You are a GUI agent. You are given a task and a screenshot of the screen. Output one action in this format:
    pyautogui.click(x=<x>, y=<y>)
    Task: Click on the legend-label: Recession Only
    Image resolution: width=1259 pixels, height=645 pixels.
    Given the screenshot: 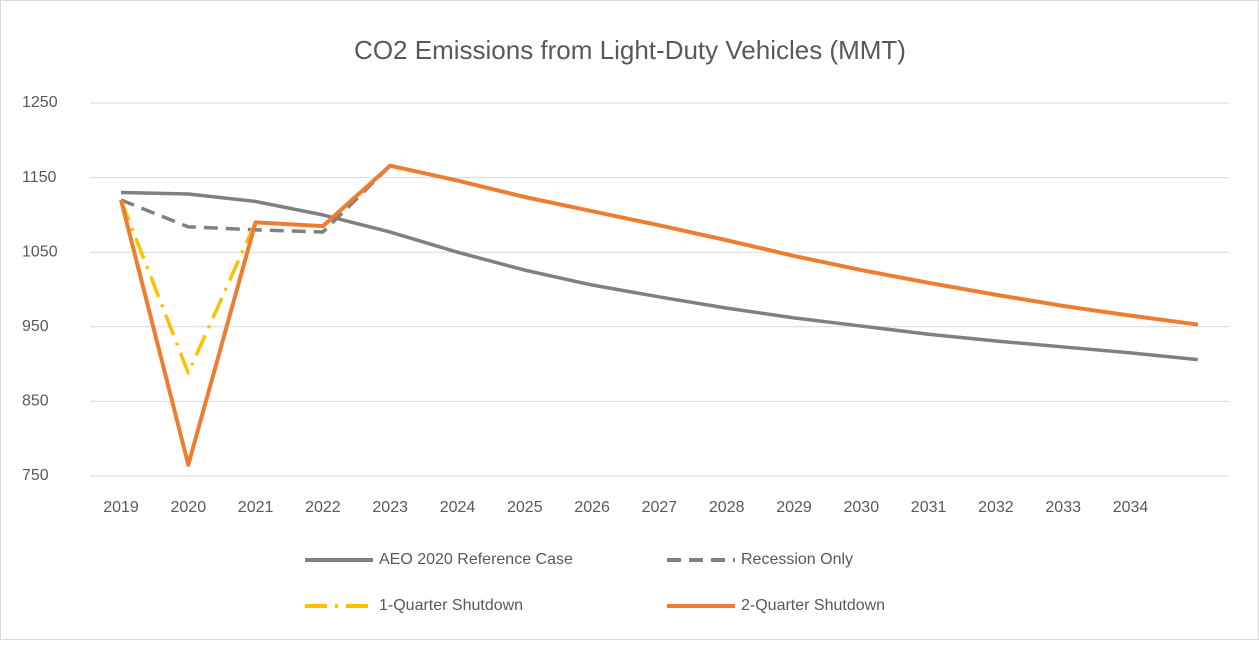 What is the action you would take?
    pyautogui.click(x=797, y=559)
    